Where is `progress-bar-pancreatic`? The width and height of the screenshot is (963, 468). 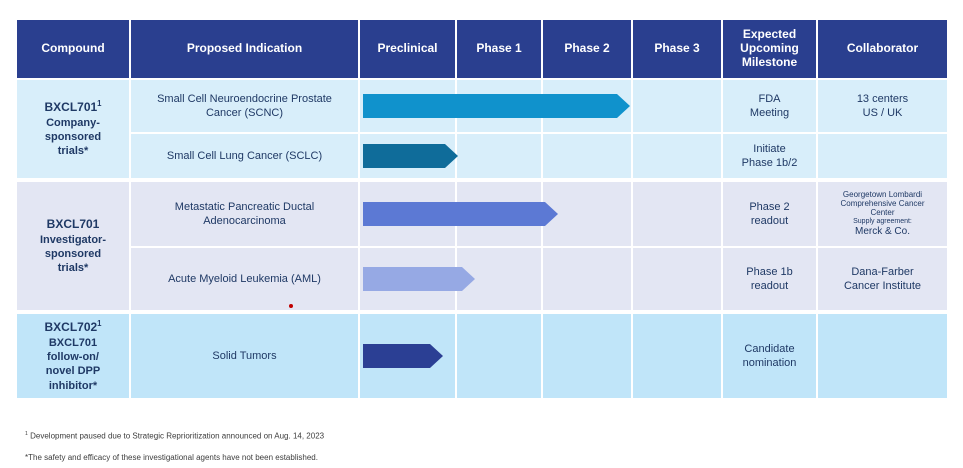
progress-bar-pancreatic is located at coordinates (460, 214).